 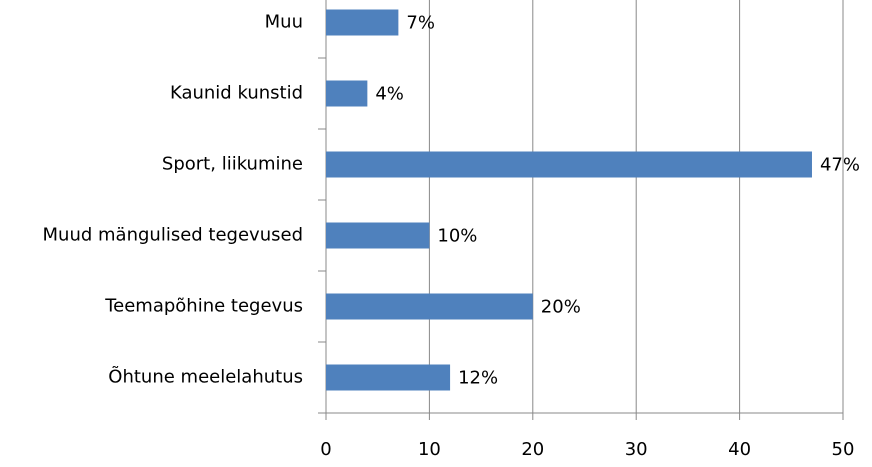 What do you see at coordinates (203, 306) in the screenshot?
I see `y-tick-label: Teemapõhine tegevus` at bounding box center [203, 306].